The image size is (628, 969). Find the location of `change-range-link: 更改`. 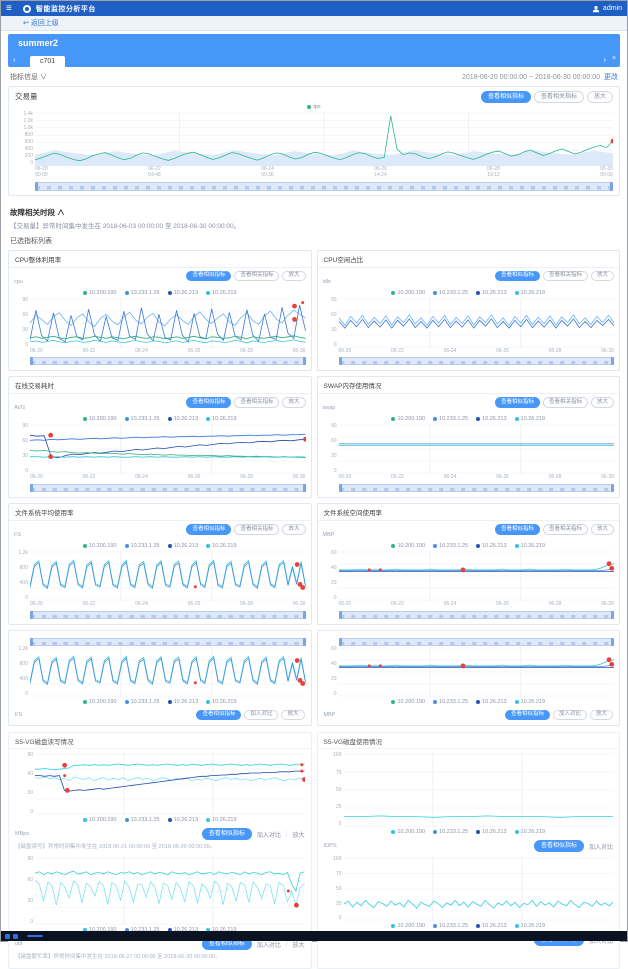

change-range-link: 更改 is located at coordinates (611, 77).